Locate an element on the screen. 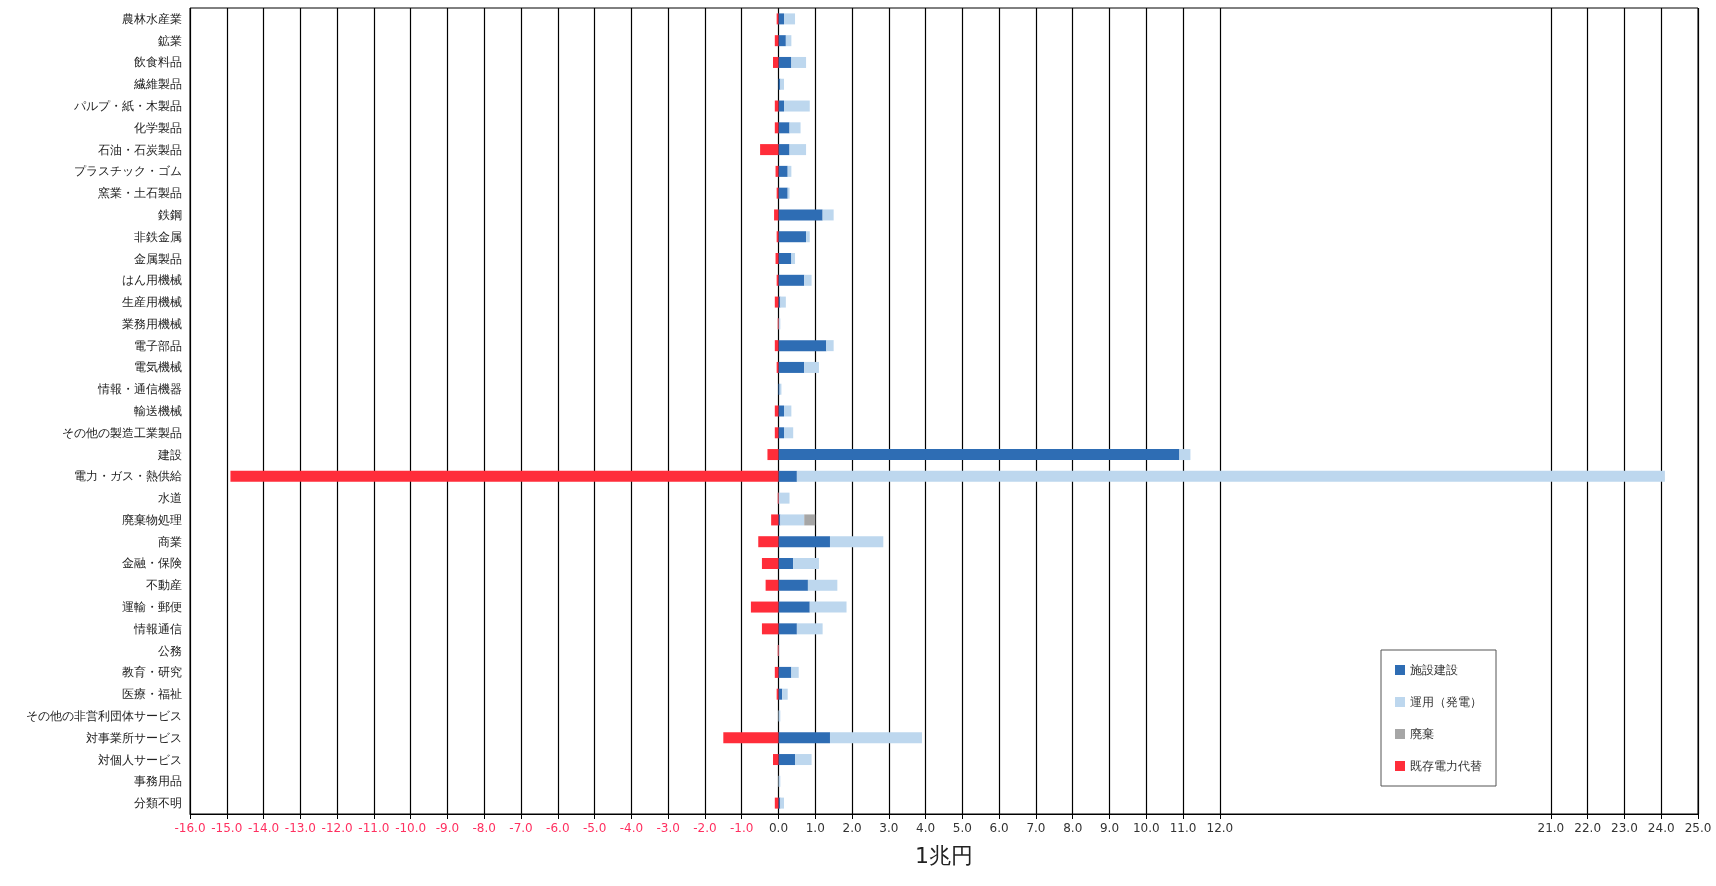 This screenshot has width=1716, height=886. y-tick-label: 分類不明 is located at coordinates (158, 803).